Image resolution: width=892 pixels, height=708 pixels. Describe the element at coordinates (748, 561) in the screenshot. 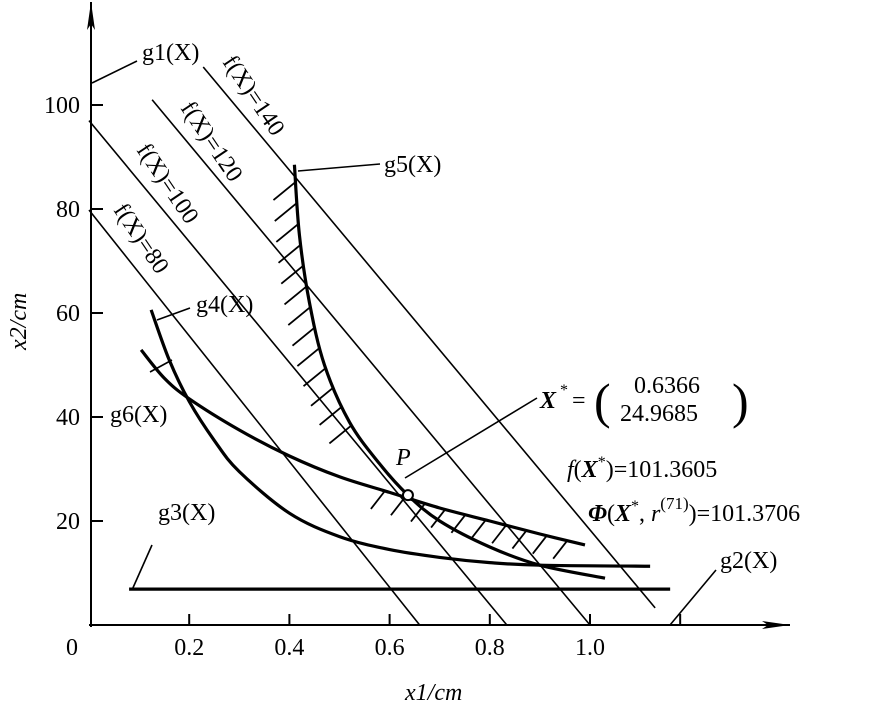

I see `g2-label: g2(X)` at that location.